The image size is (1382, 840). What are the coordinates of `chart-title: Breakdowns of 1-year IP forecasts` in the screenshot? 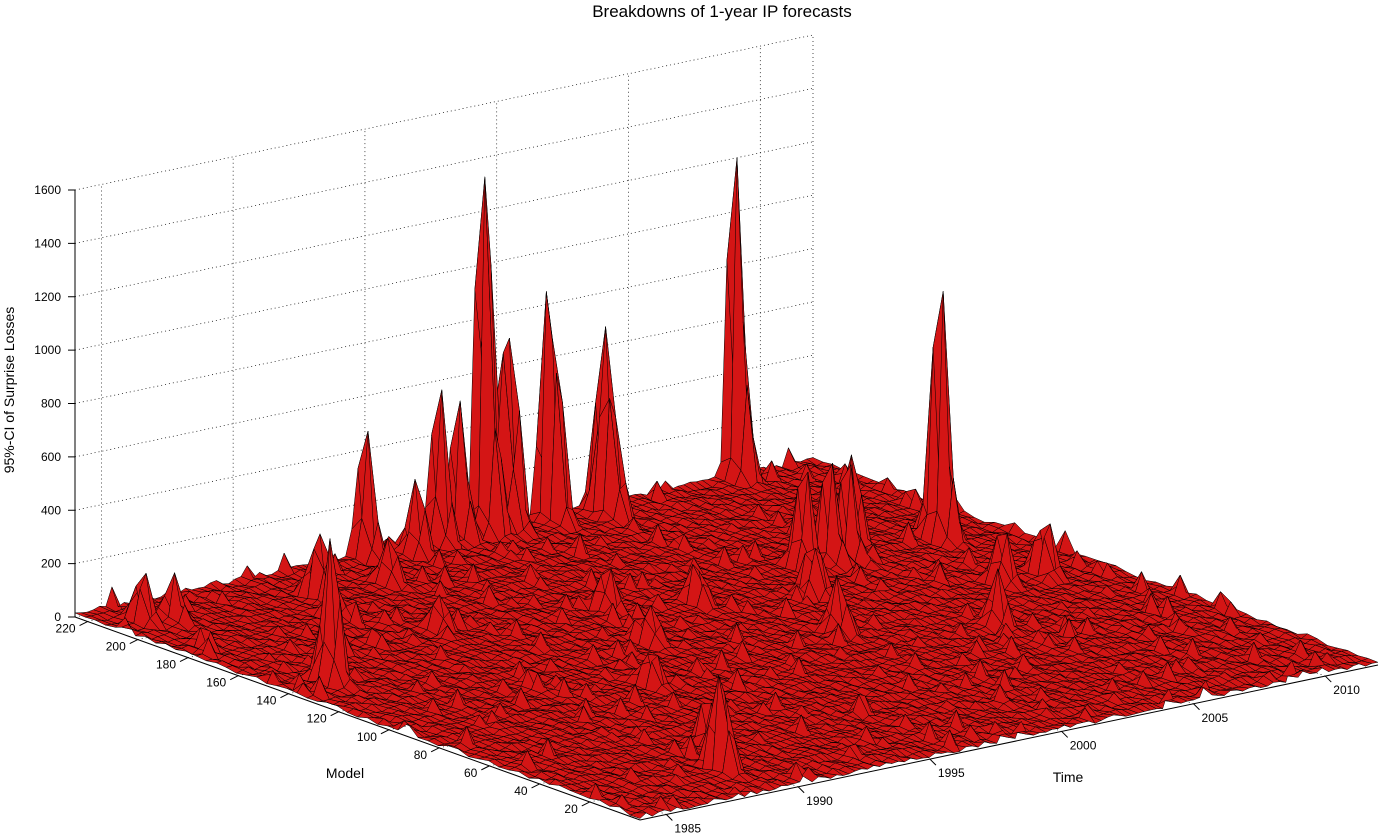 It's located at (722, 11).